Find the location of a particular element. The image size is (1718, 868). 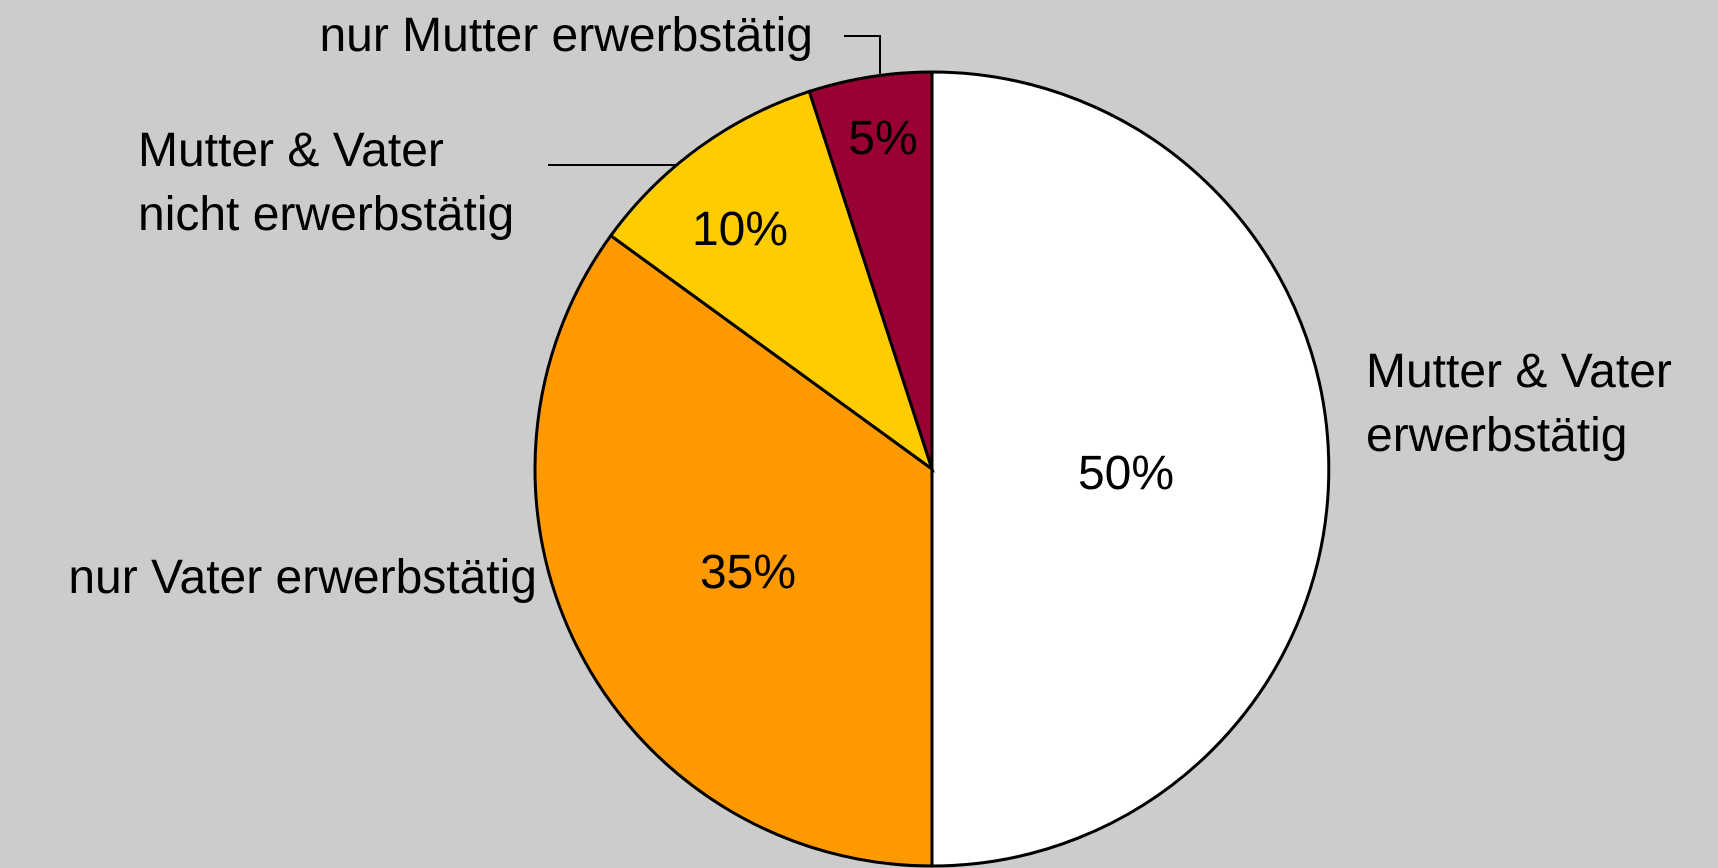

value-label: 10% is located at coordinates (740, 229).